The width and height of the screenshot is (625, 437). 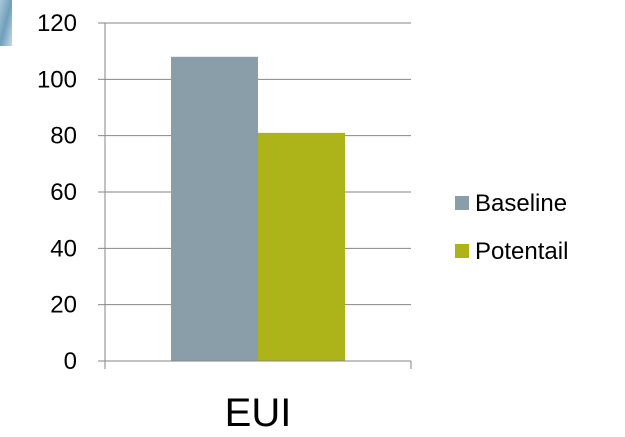 What do you see at coordinates (63, 192) in the screenshot?
I see `y-tick-label: 60` at bounding box center [63, 192].